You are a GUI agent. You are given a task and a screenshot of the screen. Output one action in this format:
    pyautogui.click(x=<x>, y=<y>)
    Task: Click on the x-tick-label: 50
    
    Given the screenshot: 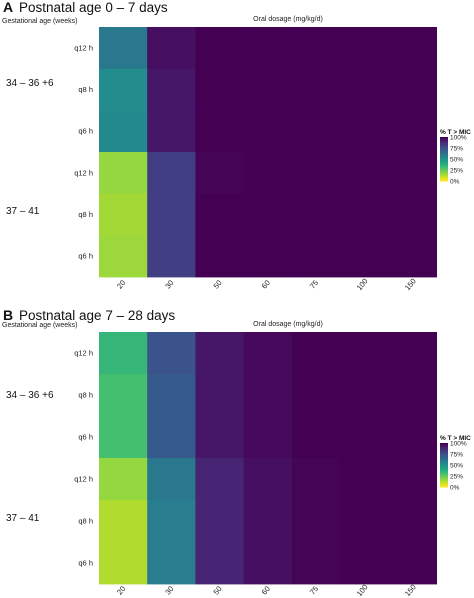 What is the action you would take?
    pyautogui.click(x=217, y=590)
    